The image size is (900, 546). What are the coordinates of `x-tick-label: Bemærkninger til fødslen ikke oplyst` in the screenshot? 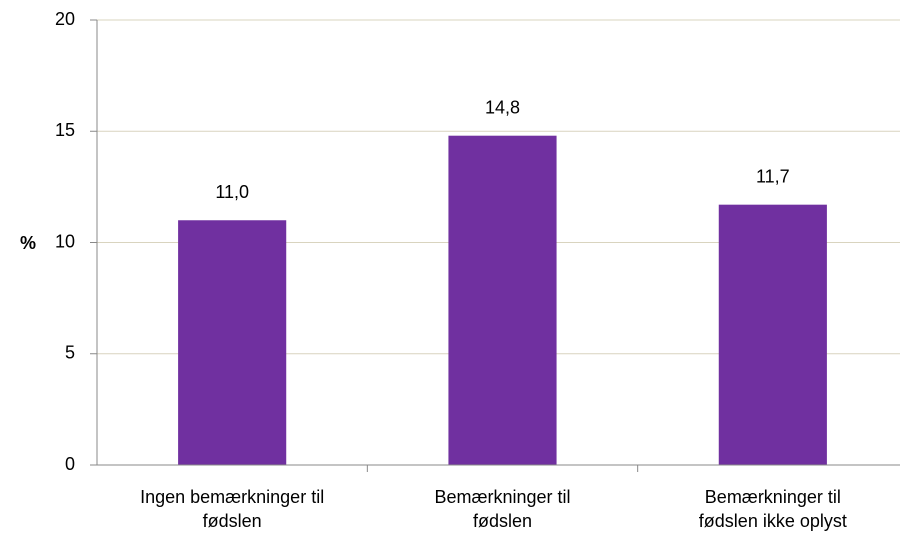 It's located at (772, 509).